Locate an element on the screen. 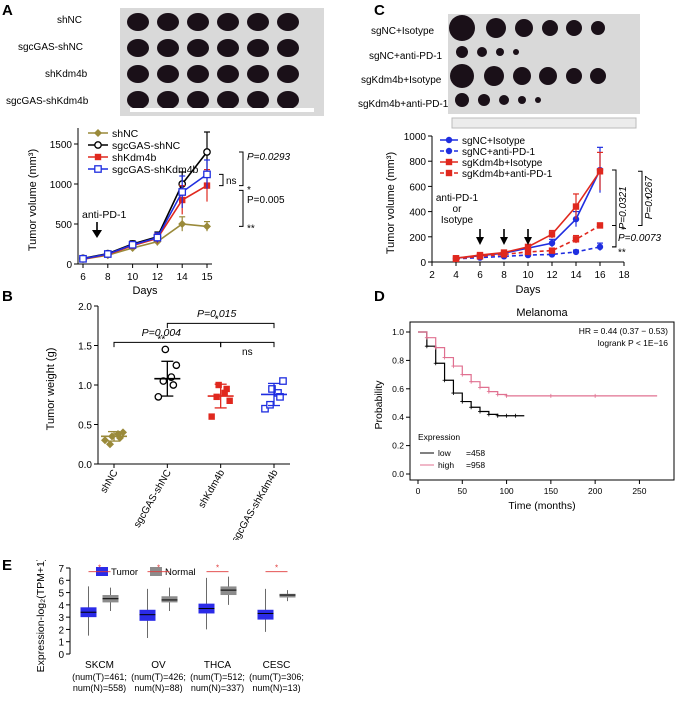  x-tick-label: 15 is located at coordinates (207, 277).